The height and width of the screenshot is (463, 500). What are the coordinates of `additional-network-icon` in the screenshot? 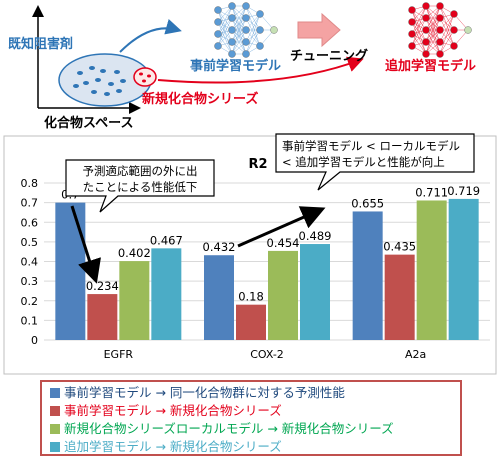 It's located at (440, 30).